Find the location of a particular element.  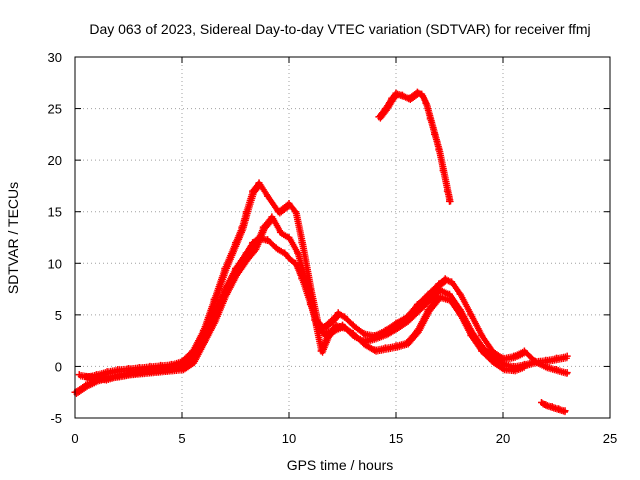

y-tick-label: 30 is located at coordinates (55, 57).